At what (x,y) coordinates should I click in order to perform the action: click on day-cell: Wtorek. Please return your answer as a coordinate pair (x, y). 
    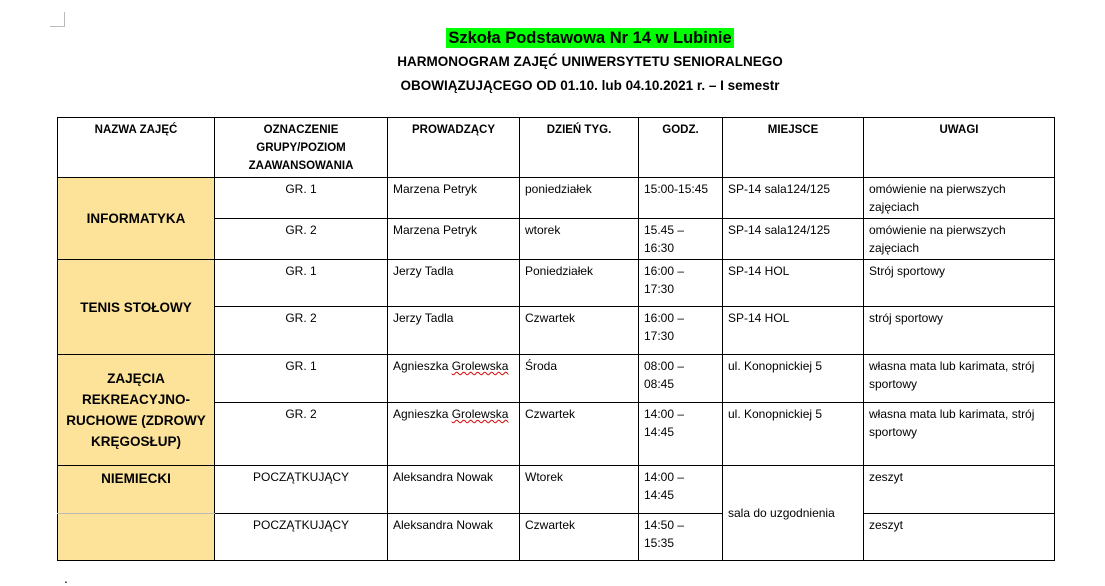
    Looking at the image, I should click on (579, 489).